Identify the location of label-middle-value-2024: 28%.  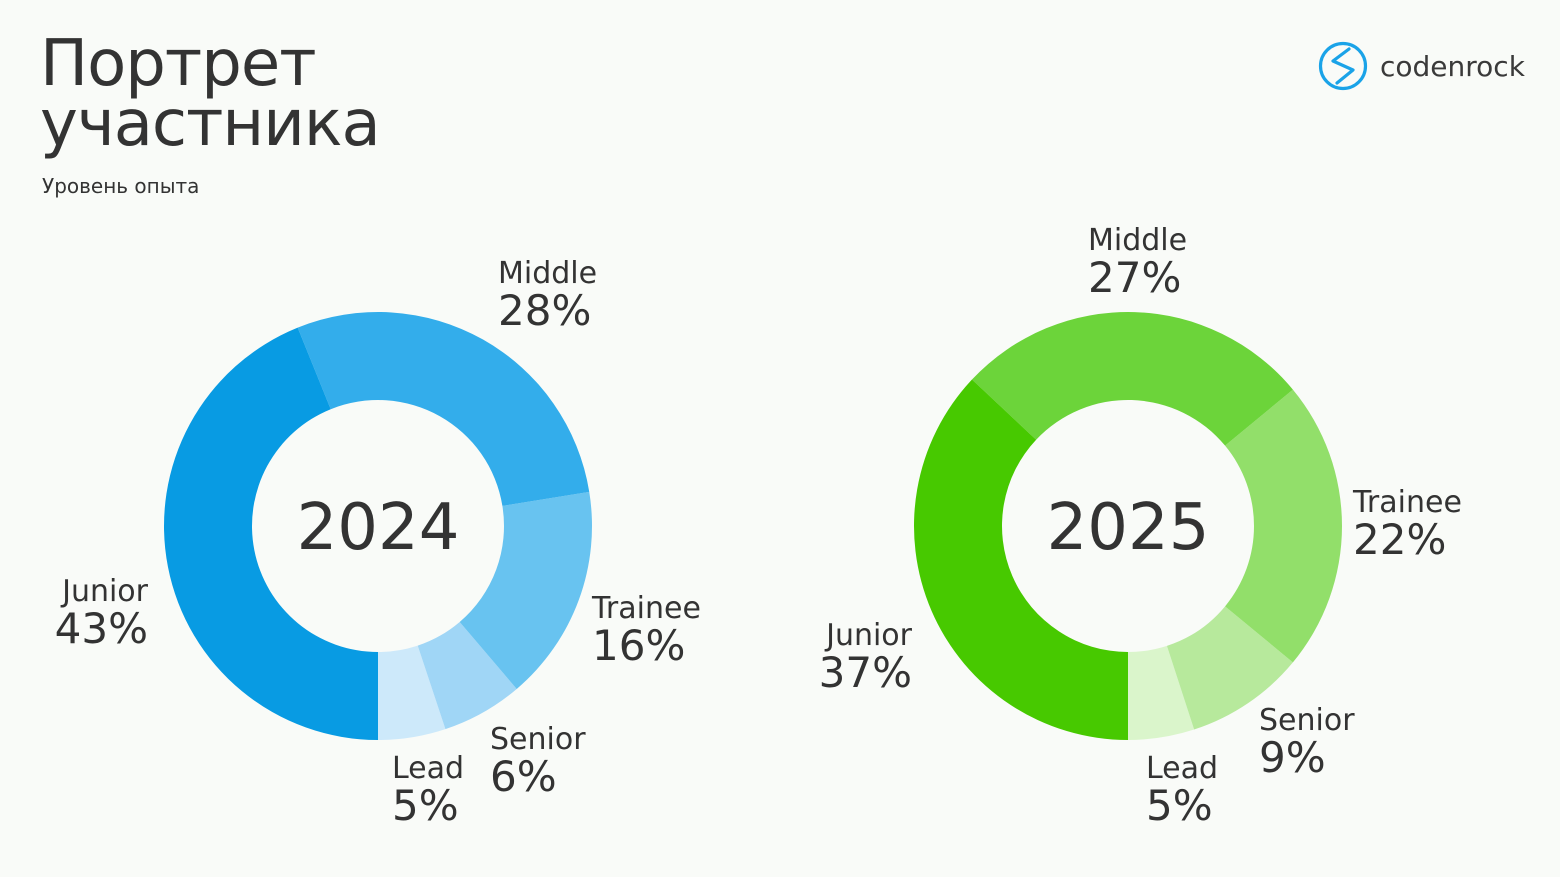
(544, 310).